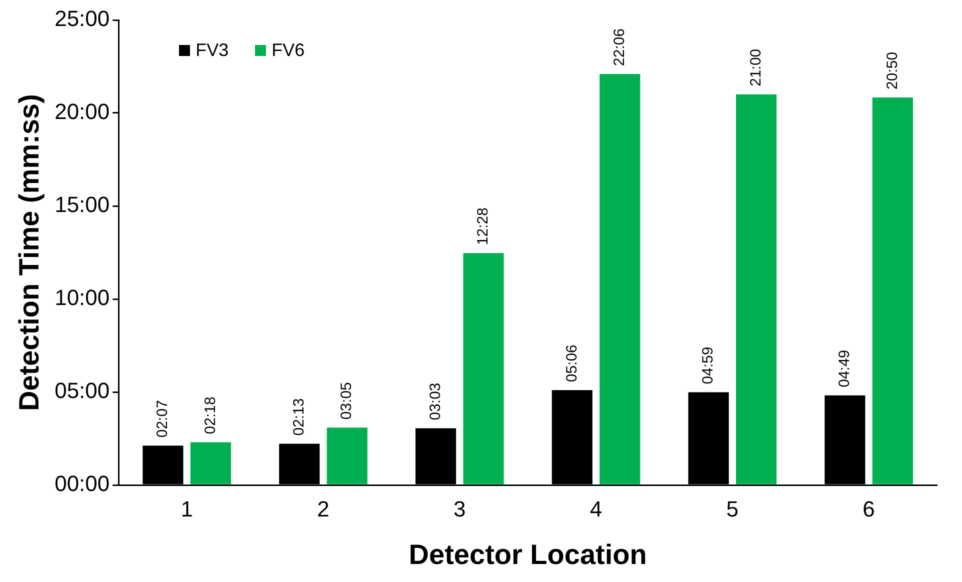  I want to click on y-tick-label: 00:00, so click(82, 483).